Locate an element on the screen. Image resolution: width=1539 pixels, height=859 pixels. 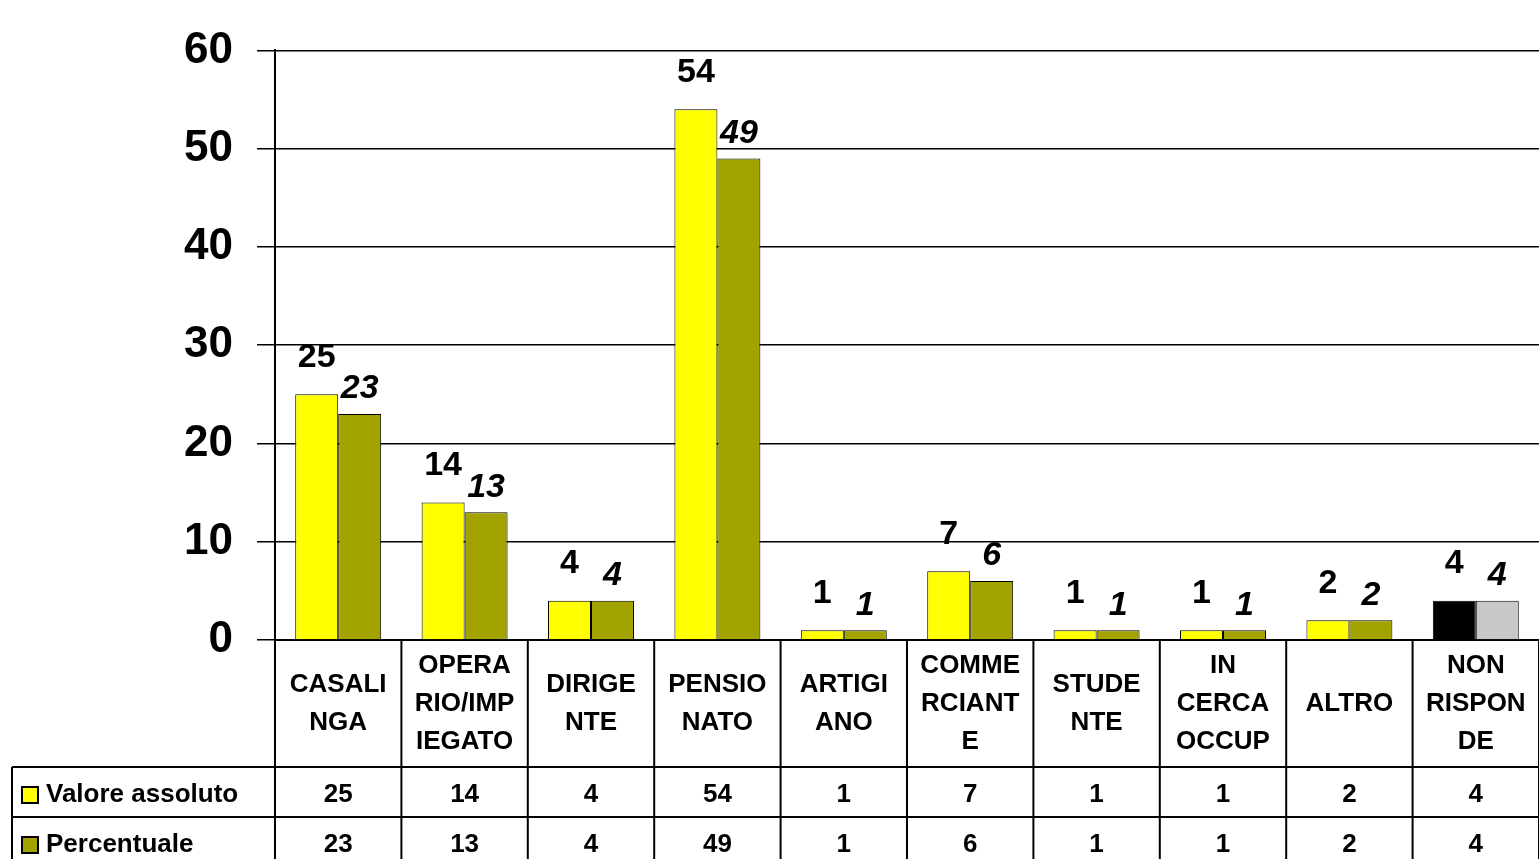
data-label: 6 is located at coordinates (992, 553).